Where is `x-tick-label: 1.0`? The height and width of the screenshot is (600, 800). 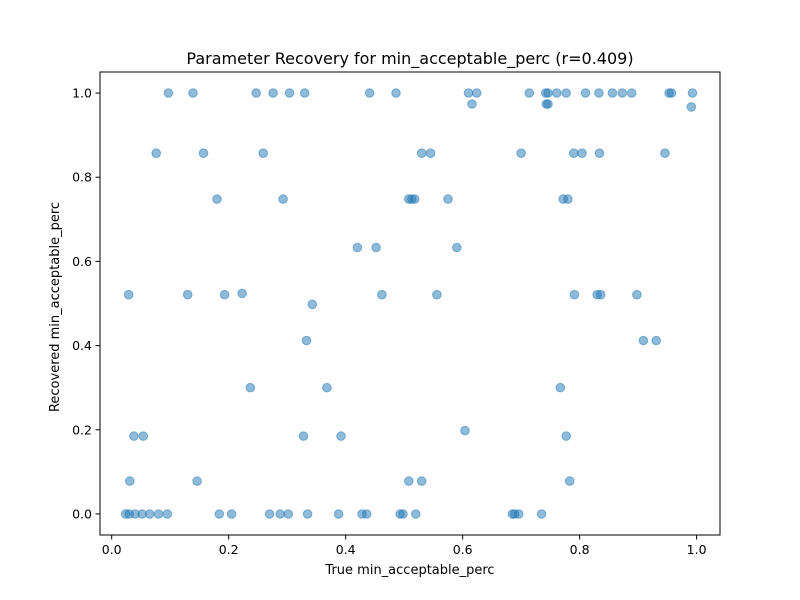 x-tick-label: 1.0 is located at coordinates (697, 549).